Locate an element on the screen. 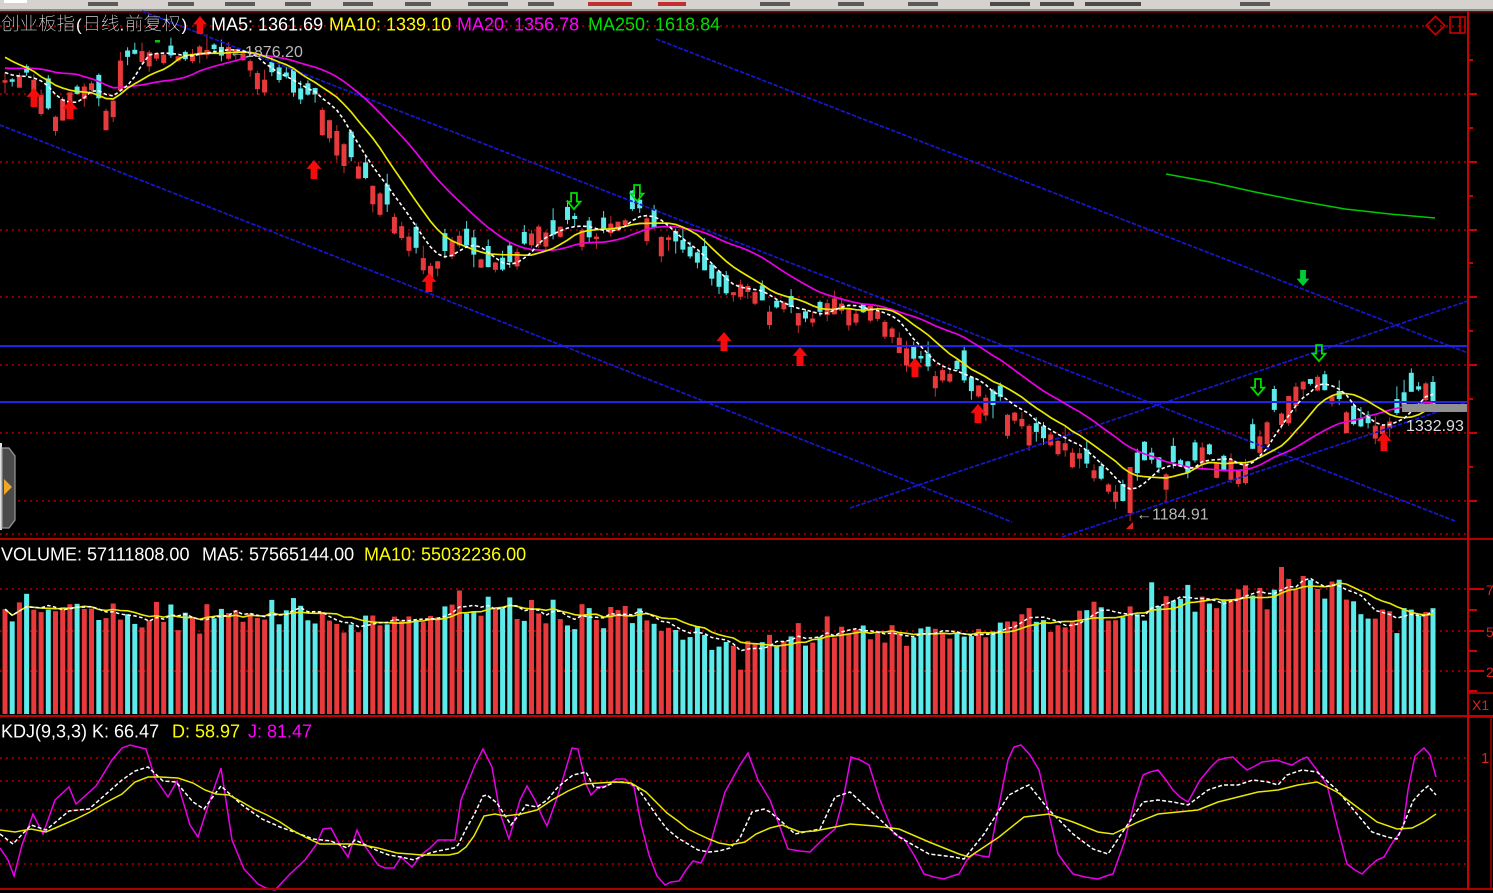 The width and height of the screenshot is (1493, 893). svg-text: 2 is located at coordinates (1489, 672).